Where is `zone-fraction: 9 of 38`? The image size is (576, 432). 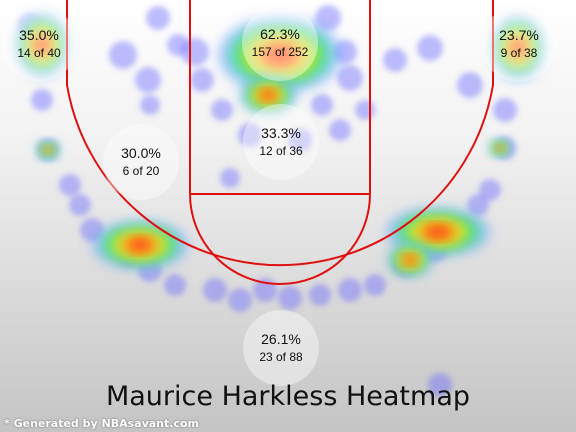
zone-fraction: 9 of 38 is located at coordinates (519, 52).